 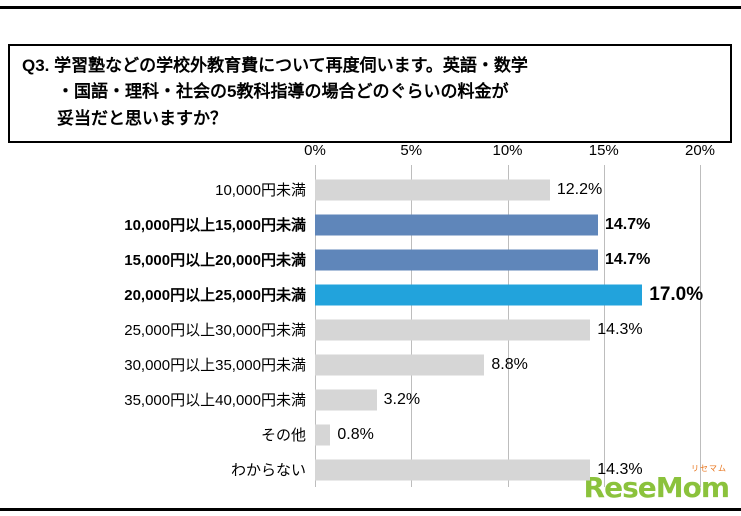 I want to click on category-label: 10,000円以上15,000円未満, so click(x=215, y=225).